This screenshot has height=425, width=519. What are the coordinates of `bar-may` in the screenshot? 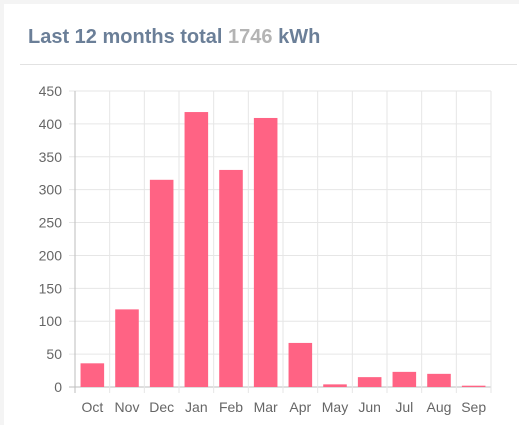 It's located at (335, 385).